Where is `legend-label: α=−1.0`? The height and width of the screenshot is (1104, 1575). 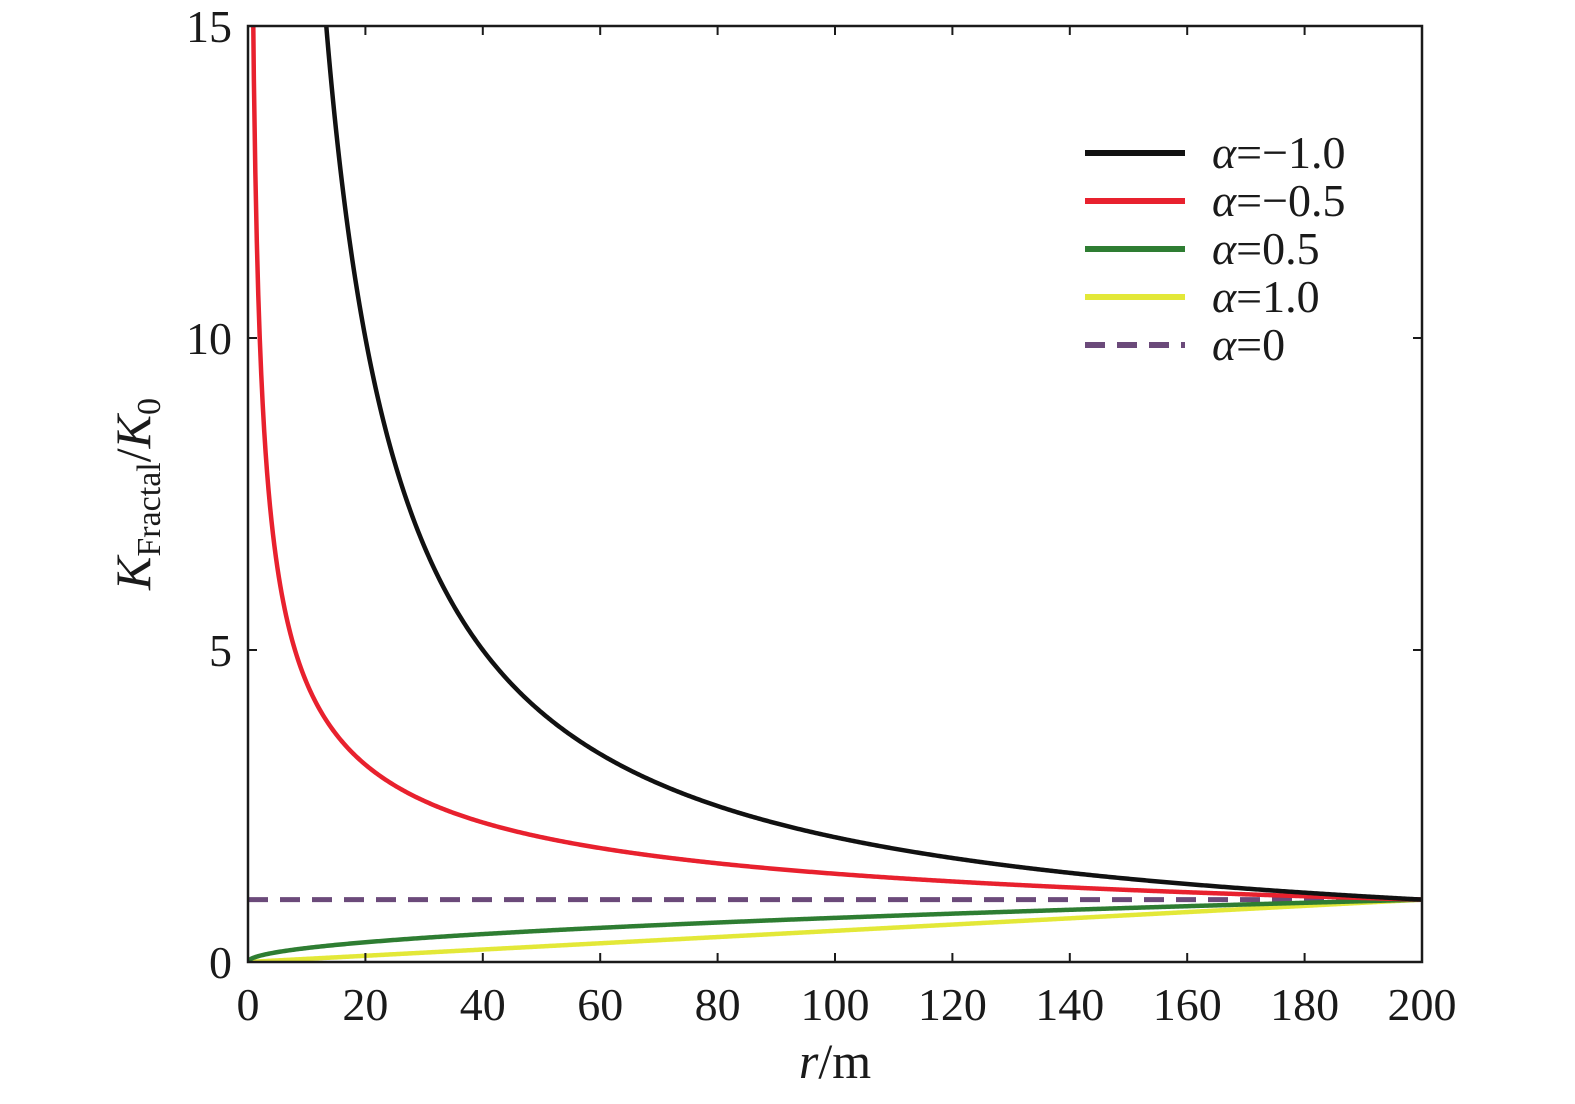 legend-label: α=−1.0 is located at coordinates (1279, 152).